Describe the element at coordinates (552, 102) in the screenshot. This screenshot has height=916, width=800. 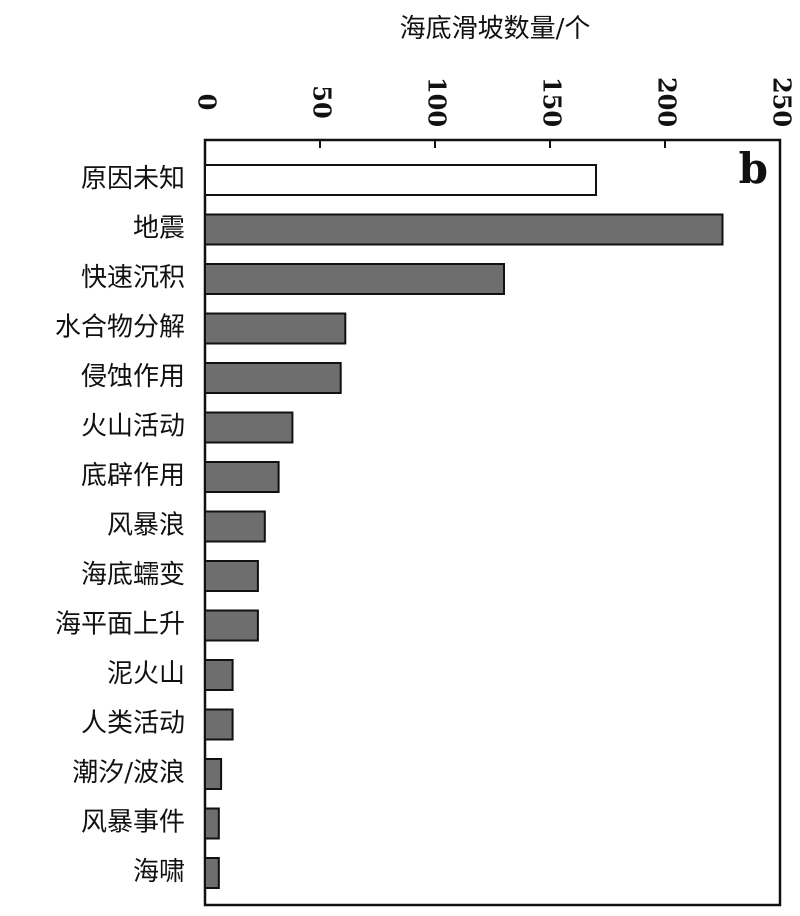
I see `x-tick-label: 150` at that location.